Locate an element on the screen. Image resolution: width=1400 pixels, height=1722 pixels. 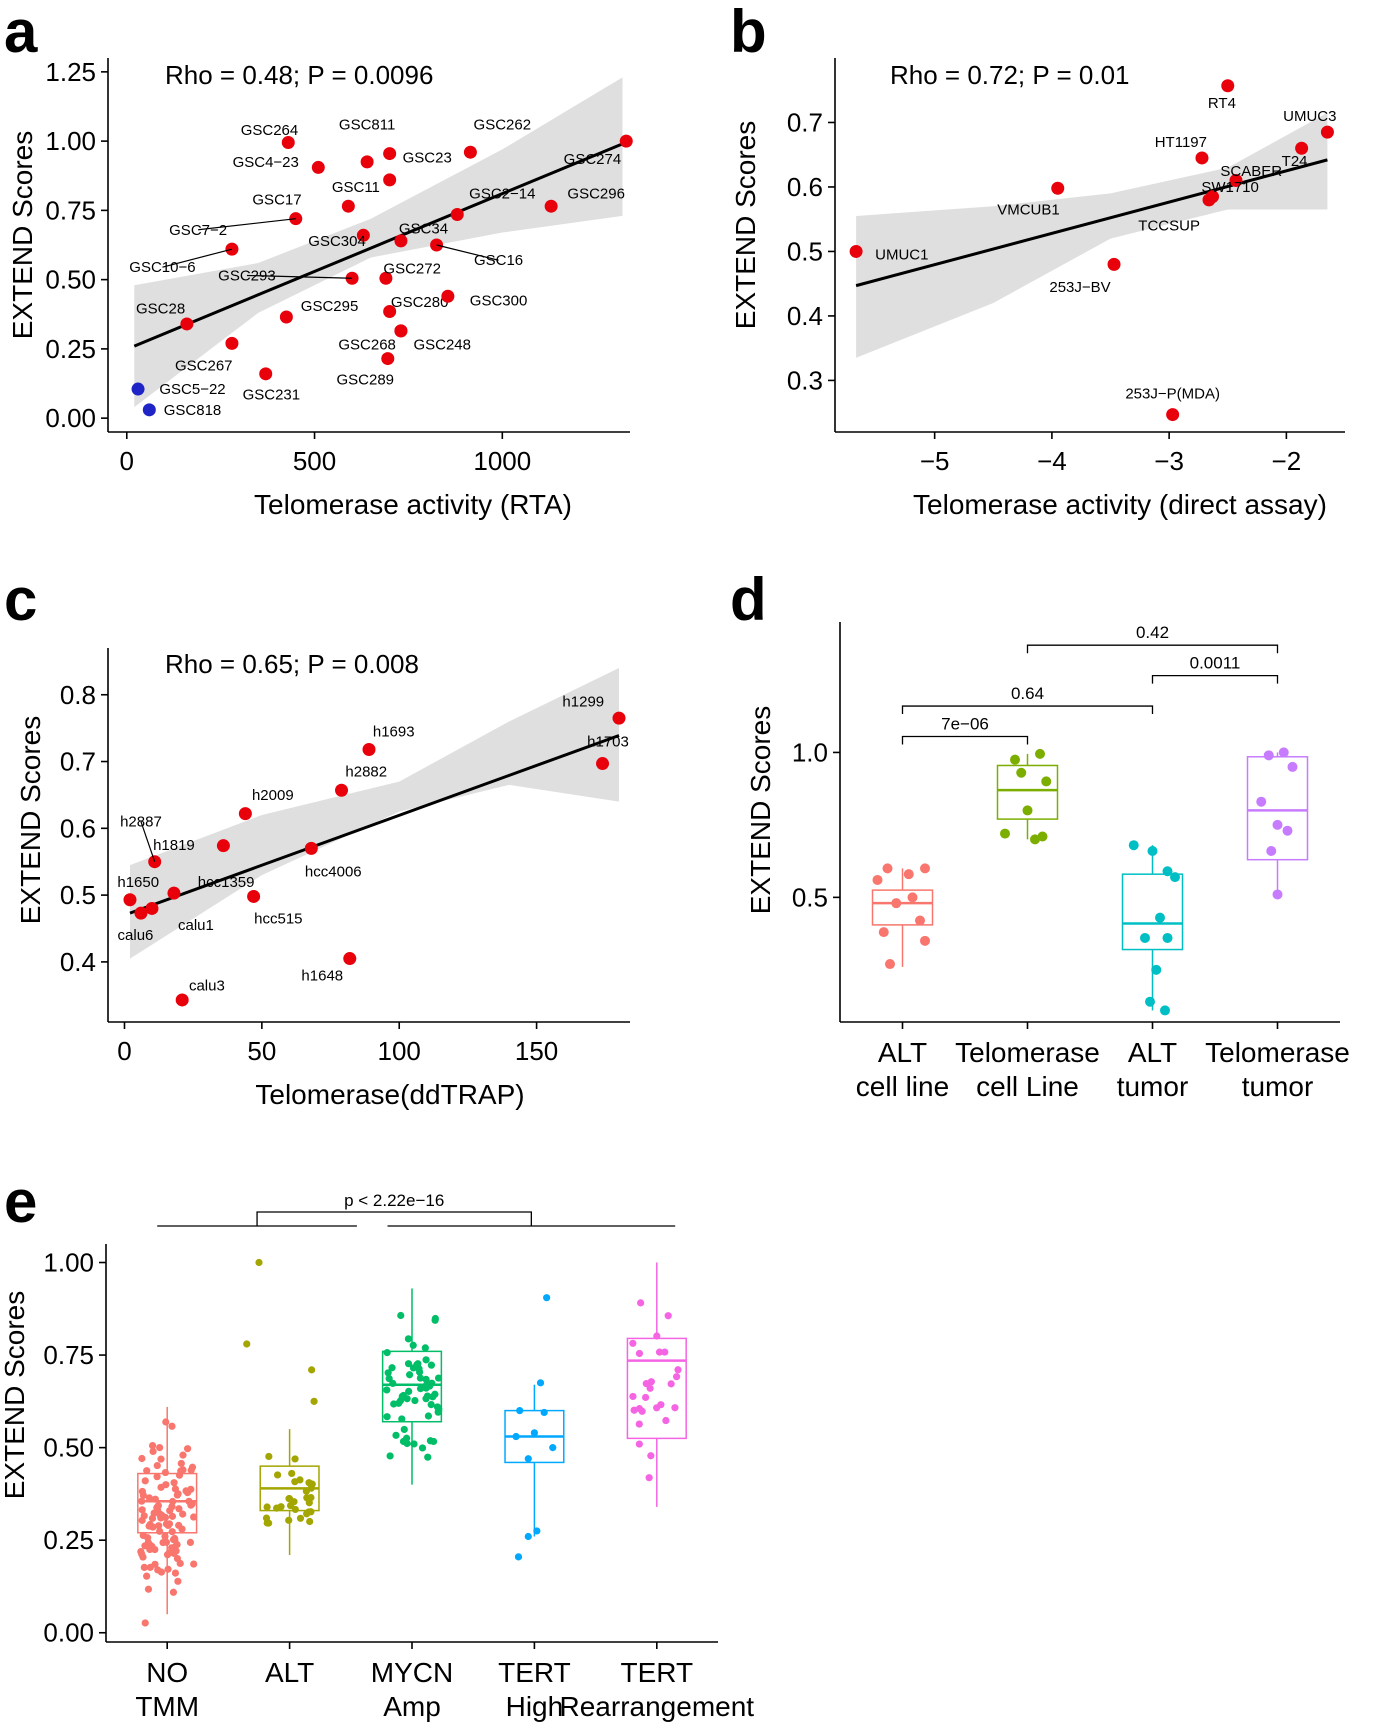
data-label: GSC11 is located at coordinates (356, 187).